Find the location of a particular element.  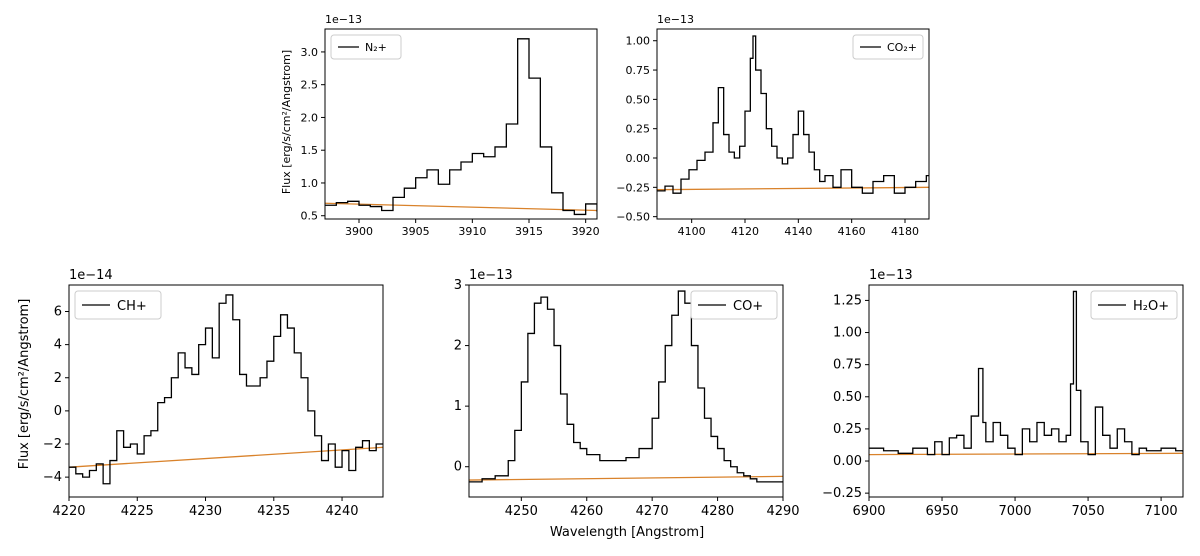

x-tick-label: 4280 is located at coordinates (717, 511).